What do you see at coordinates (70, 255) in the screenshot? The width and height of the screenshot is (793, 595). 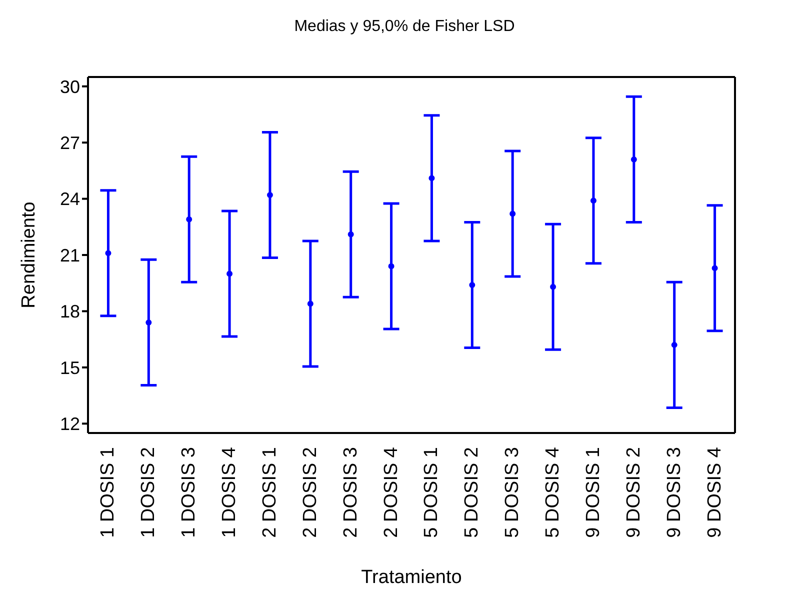 I see `y-tick-label: 21` at bounding box center [70, 255].